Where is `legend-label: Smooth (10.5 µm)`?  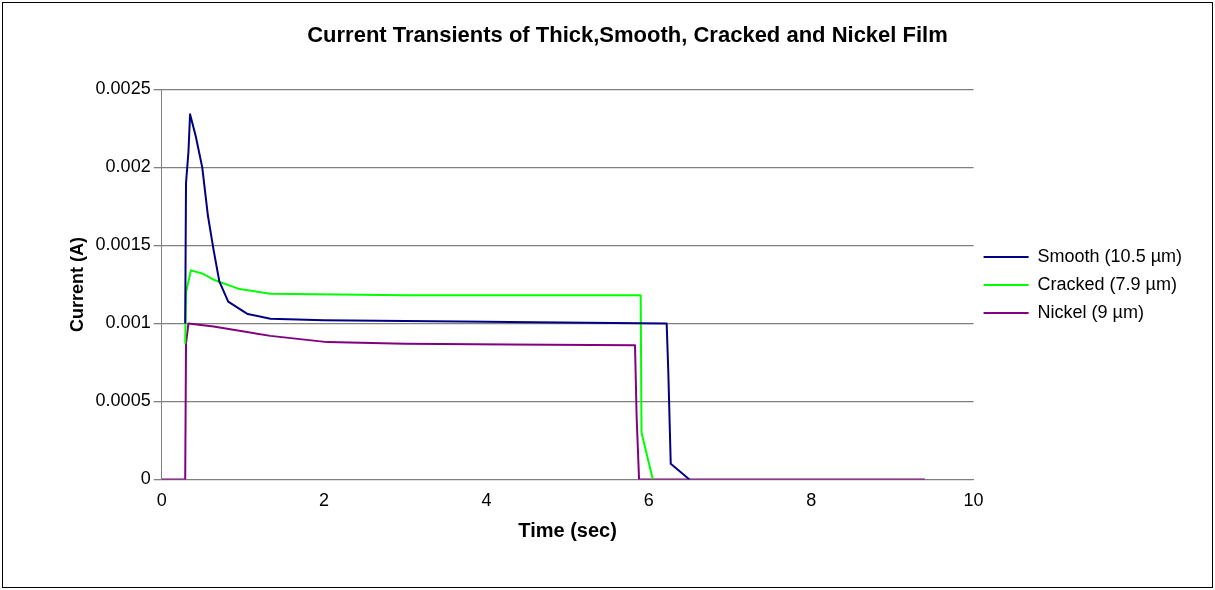
legend-label: Smooth (10.5 µm) is located at coordinates (1109, 255).